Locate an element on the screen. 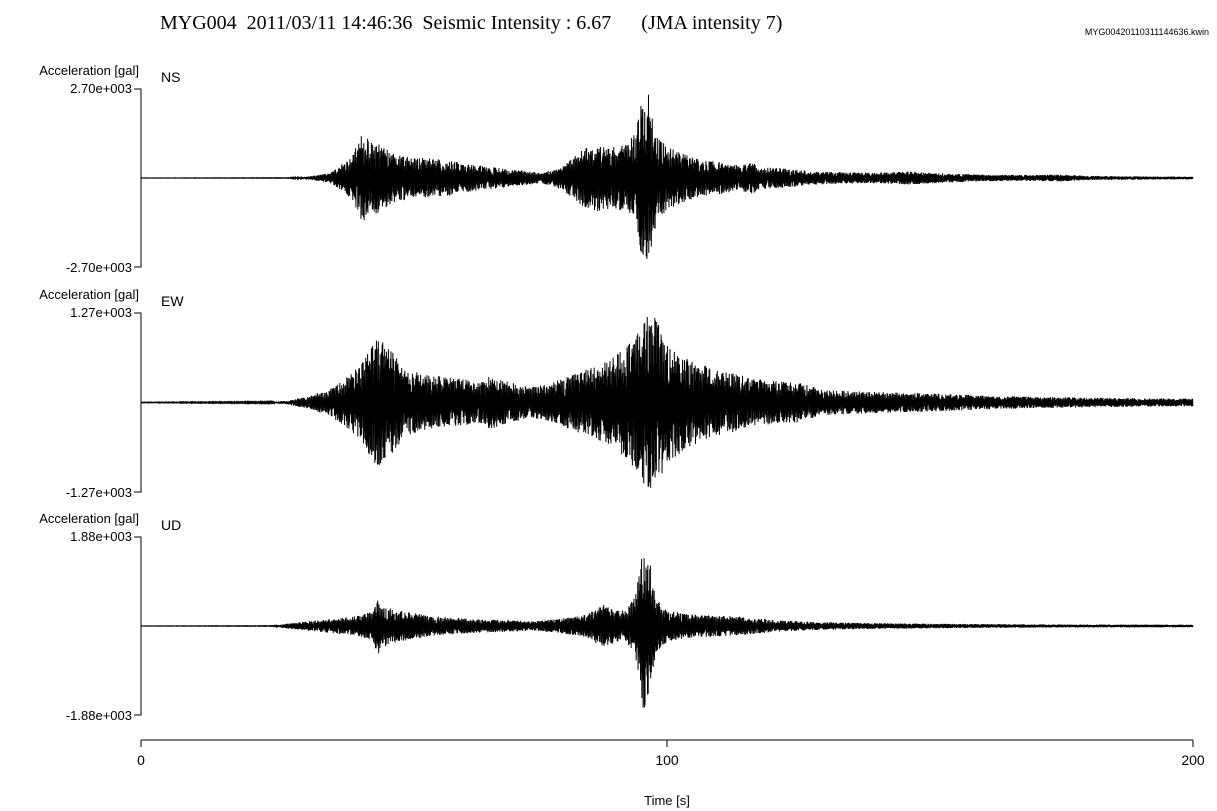  component-label: EW is located at coordinates (172, 301).